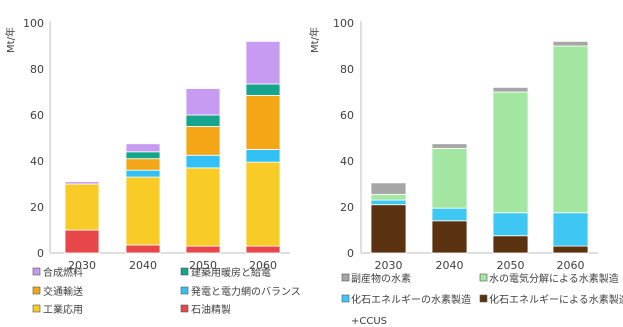  Describe the element at coordinates (411, 299) in the screenshot. I see `legend-label: 化石エネルギーの水素製造` at that location.